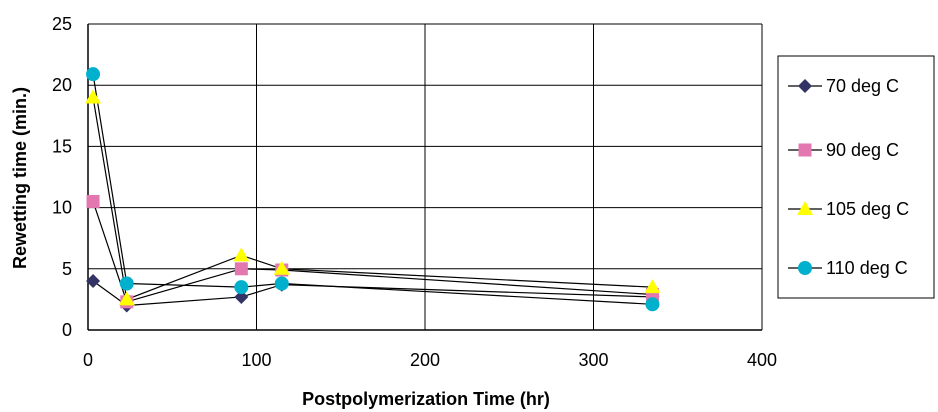 This screenshot has width=938, height=412. What do you see at coordinates (862, 86) in the screenshot?
I see `legend-label-0: 70 deg C` at bounding box center [862, 86].